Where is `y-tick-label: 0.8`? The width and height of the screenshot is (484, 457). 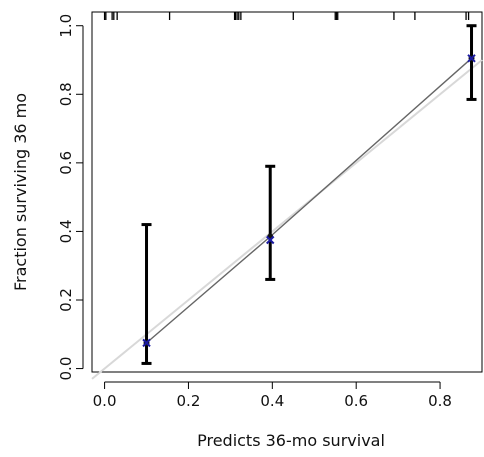
y-tick-label: 0.8 is located at coordinates (66, 94).